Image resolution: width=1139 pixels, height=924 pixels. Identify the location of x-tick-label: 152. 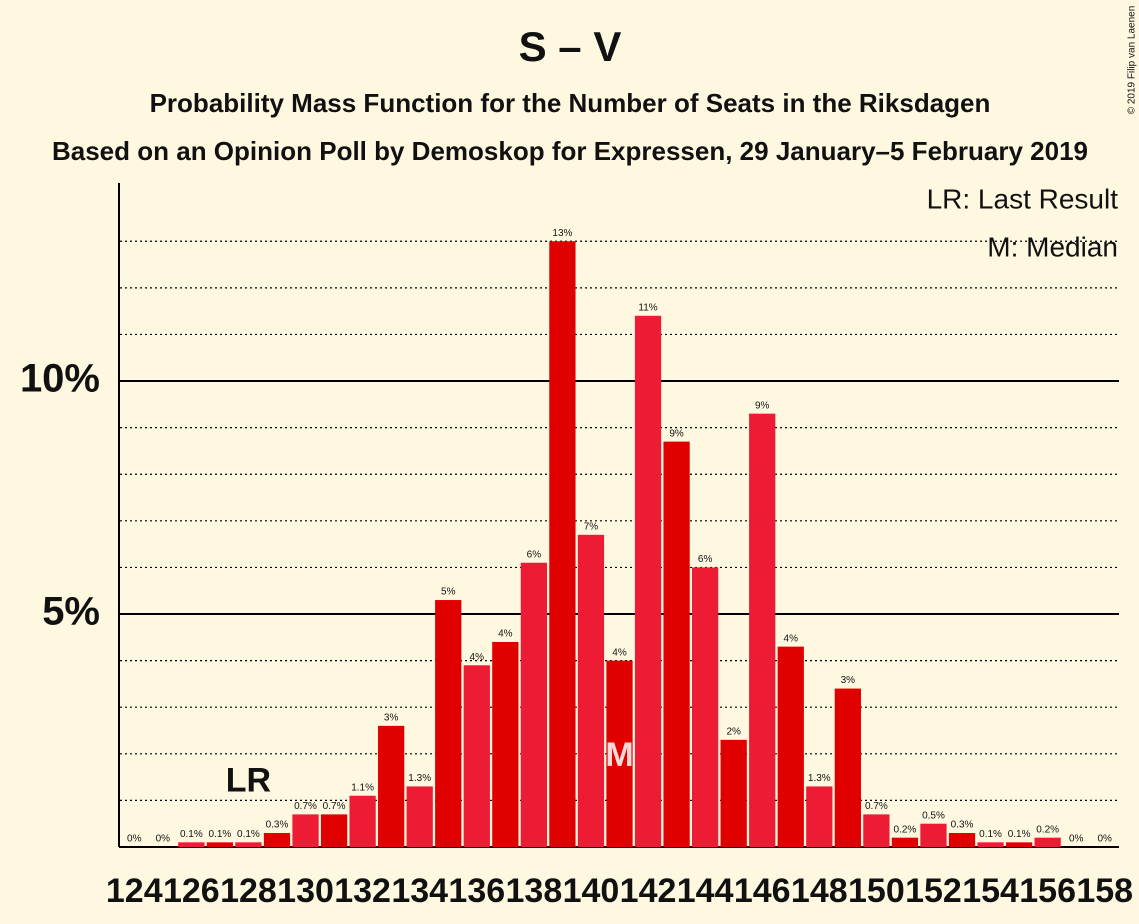
(933, 891).